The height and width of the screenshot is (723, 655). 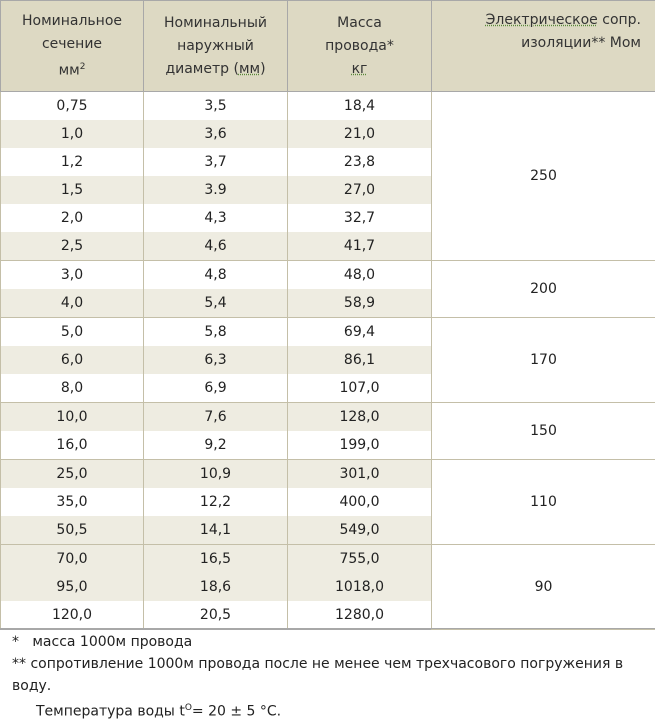 I want to click on header-text: Электрическое, so click(x=541, y=20).